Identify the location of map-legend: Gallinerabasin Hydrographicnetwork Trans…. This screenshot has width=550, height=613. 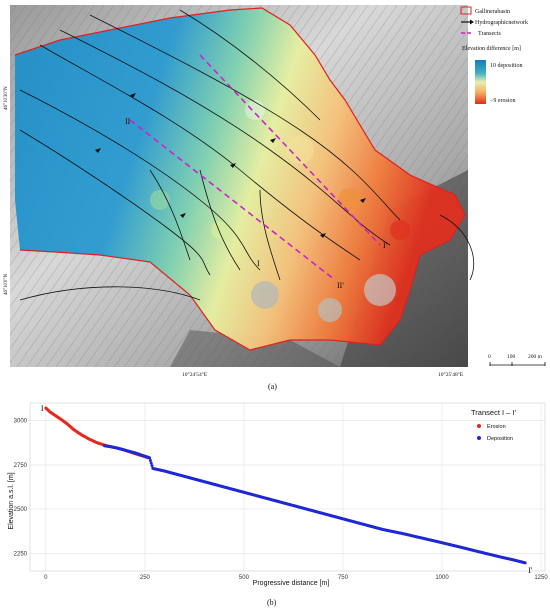
(494, 55).